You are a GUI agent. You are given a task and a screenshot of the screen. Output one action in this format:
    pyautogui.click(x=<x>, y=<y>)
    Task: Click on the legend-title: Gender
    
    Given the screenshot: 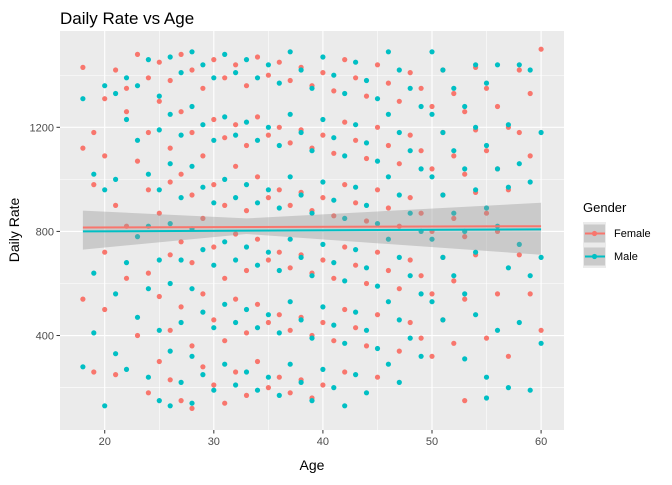 What is the action you would take?
    pyautogui.click(x=605, y=207)
    